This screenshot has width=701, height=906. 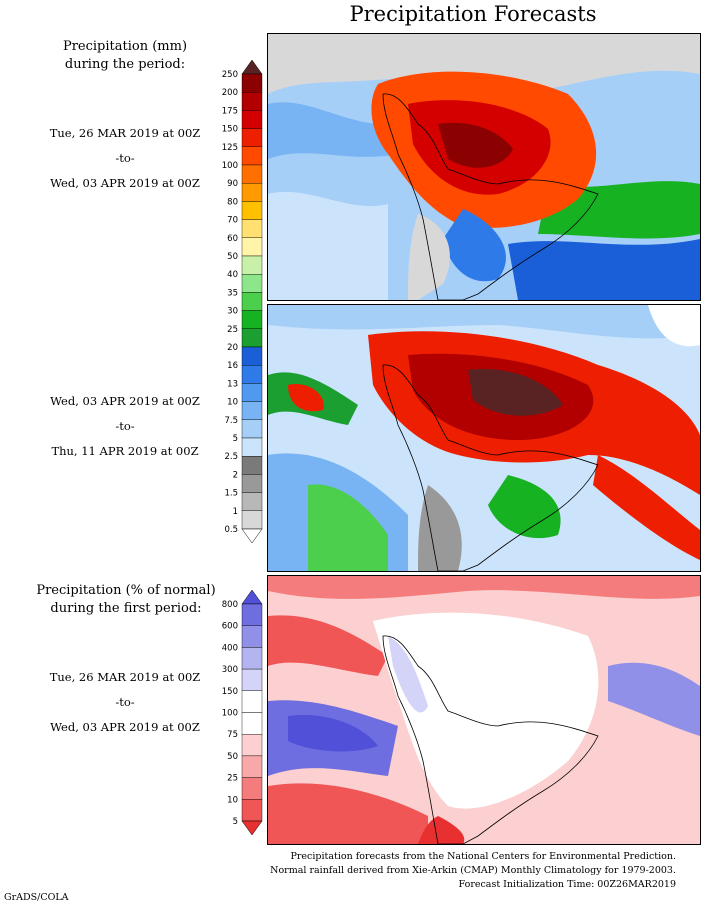 I want to click on pct-scale-tick-label: 50, so click(x=232, y=757).